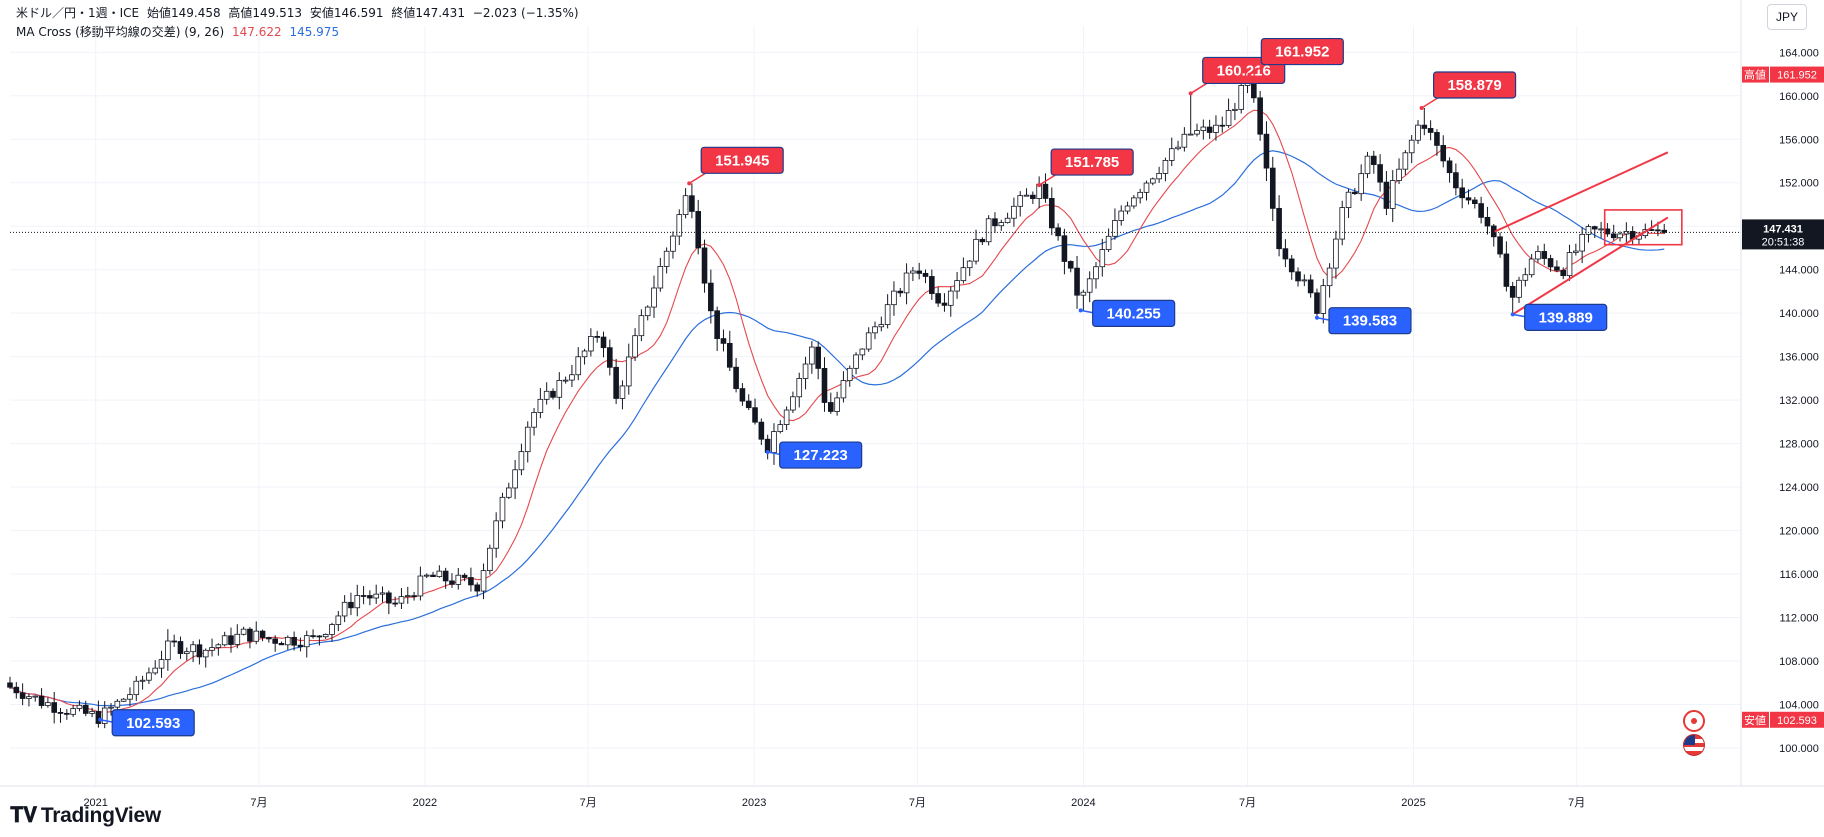 This screenshot has width=1824, height=837. I want to click on tradingview-logo: 𝐓𝐕 TradingView, so click(85, 816).